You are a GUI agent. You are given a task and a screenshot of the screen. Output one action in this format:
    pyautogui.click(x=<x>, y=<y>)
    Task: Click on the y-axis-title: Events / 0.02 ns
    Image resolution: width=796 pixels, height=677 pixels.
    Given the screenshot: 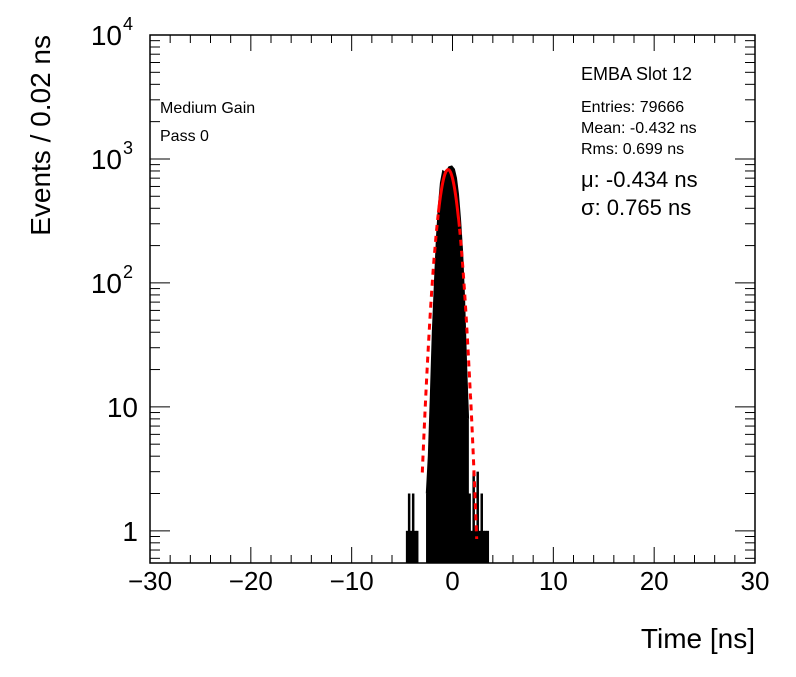 What is the action you would take?
    pyautogui.click(x=40, y=135)
    